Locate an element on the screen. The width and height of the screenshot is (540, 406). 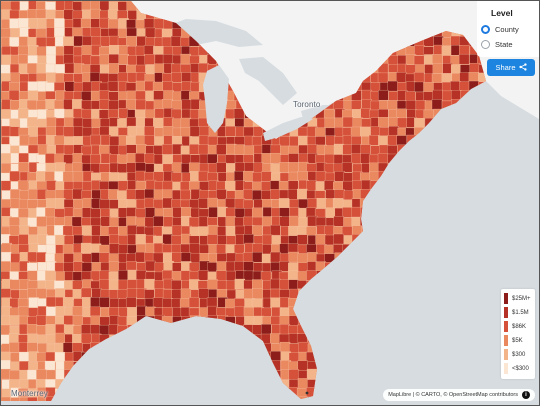
lake-huron is located at coordinates (268, 81).